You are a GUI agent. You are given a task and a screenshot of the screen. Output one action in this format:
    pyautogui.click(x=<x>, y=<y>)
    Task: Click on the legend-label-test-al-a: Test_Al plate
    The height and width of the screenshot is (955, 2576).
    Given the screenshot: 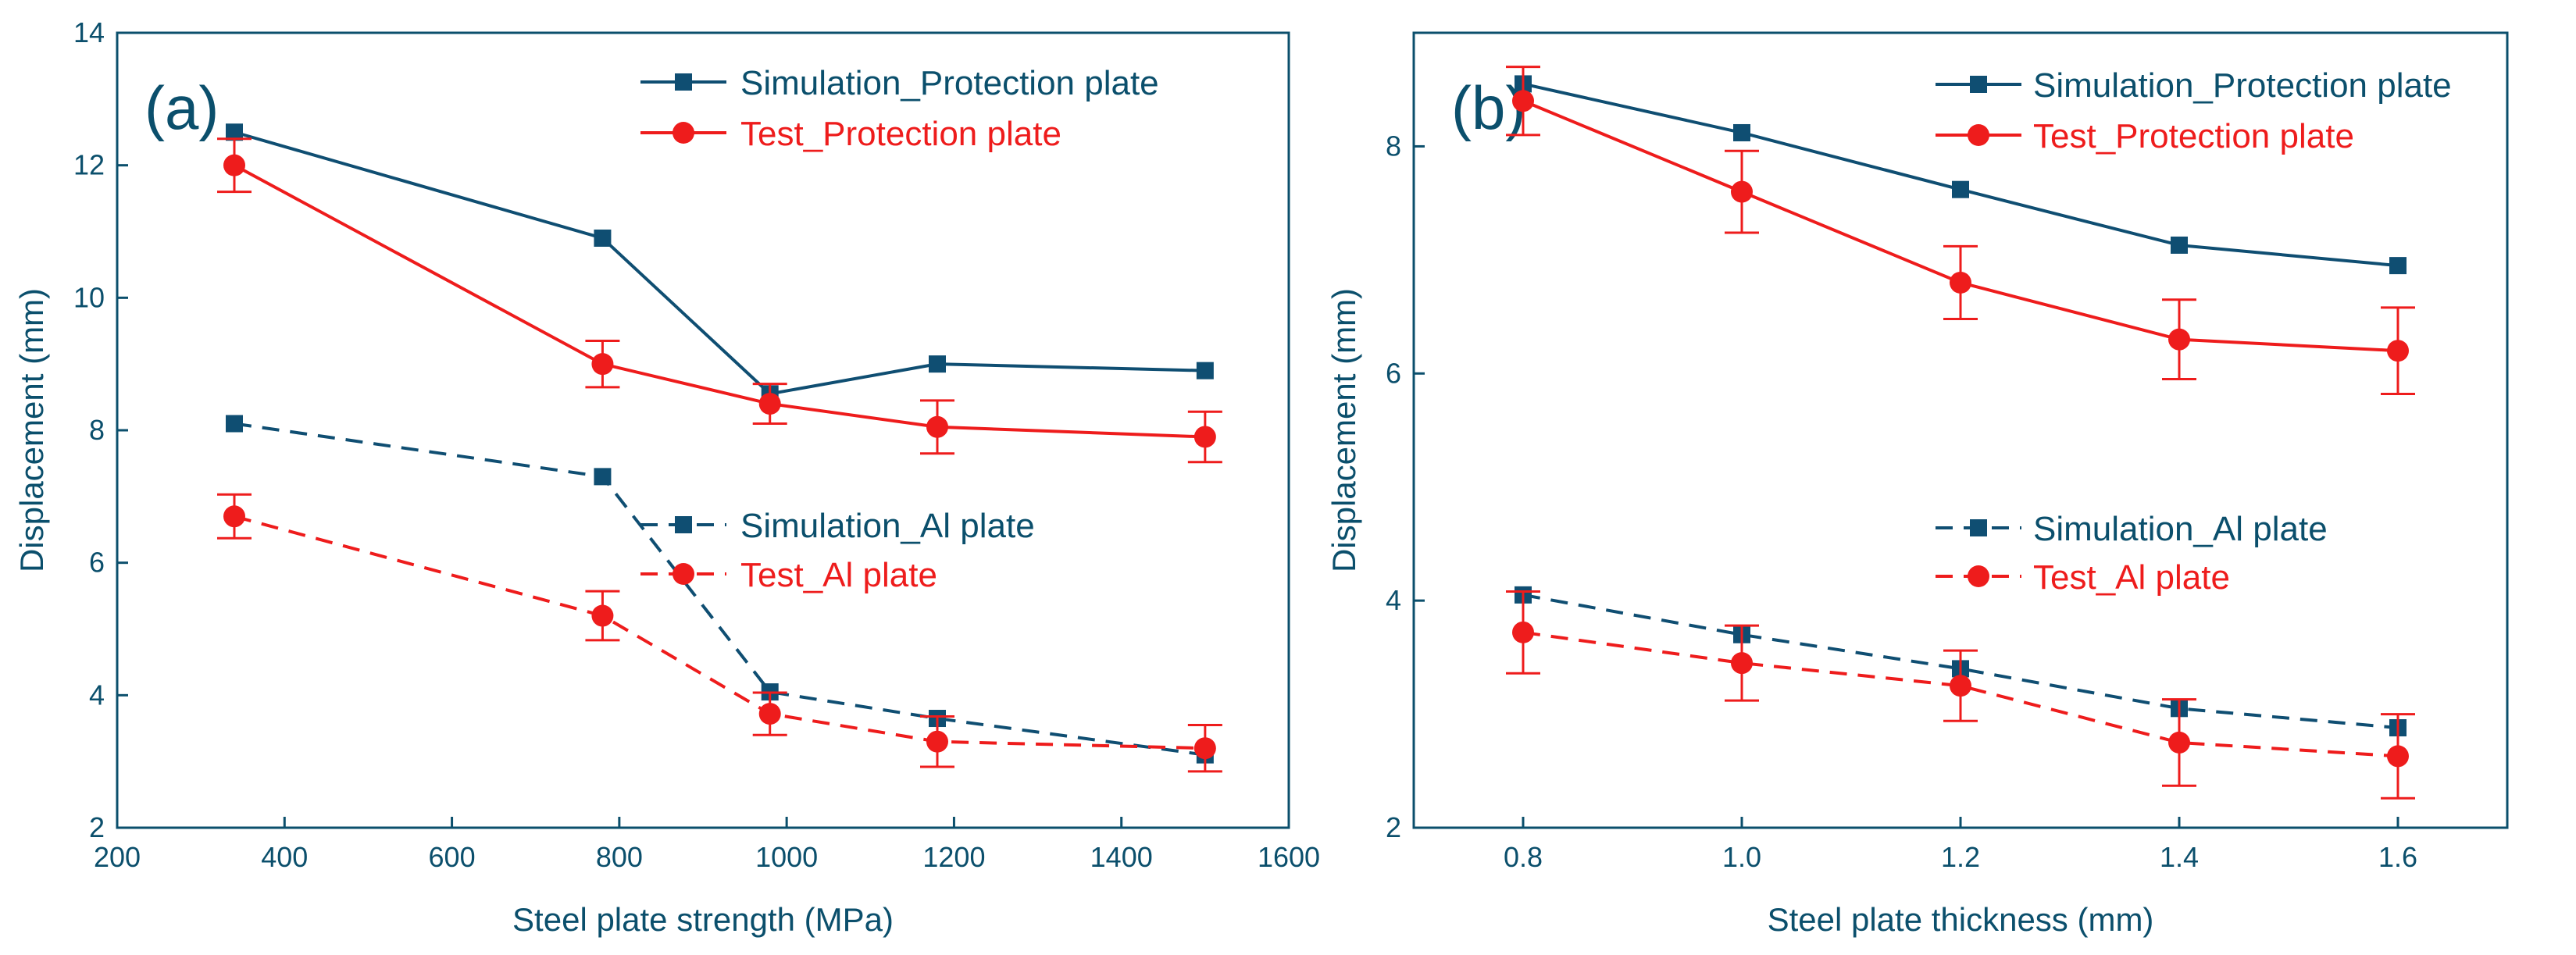 What is the action you would take?
    pyautogui.click(x=838, y=575)
    